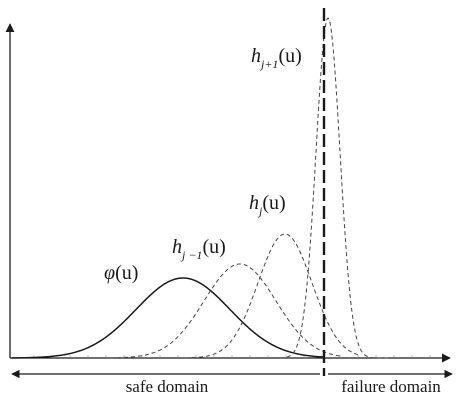  I want to click on h-j-minus-1-curve, so click(225, 311).